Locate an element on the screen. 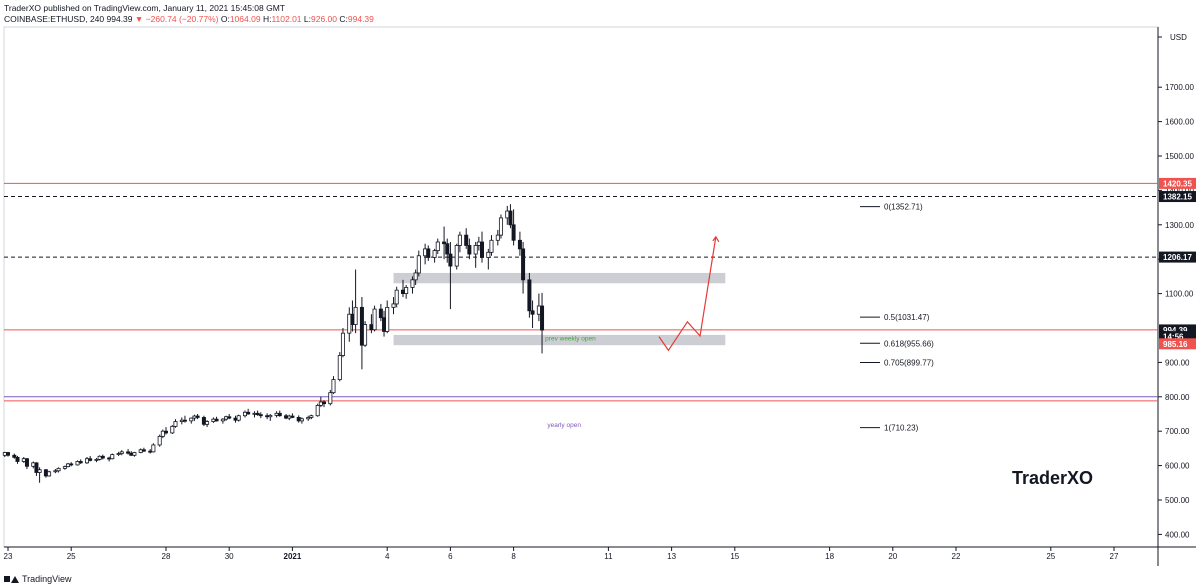  x-tick-label: 30 is located at coordinates (229, 556).